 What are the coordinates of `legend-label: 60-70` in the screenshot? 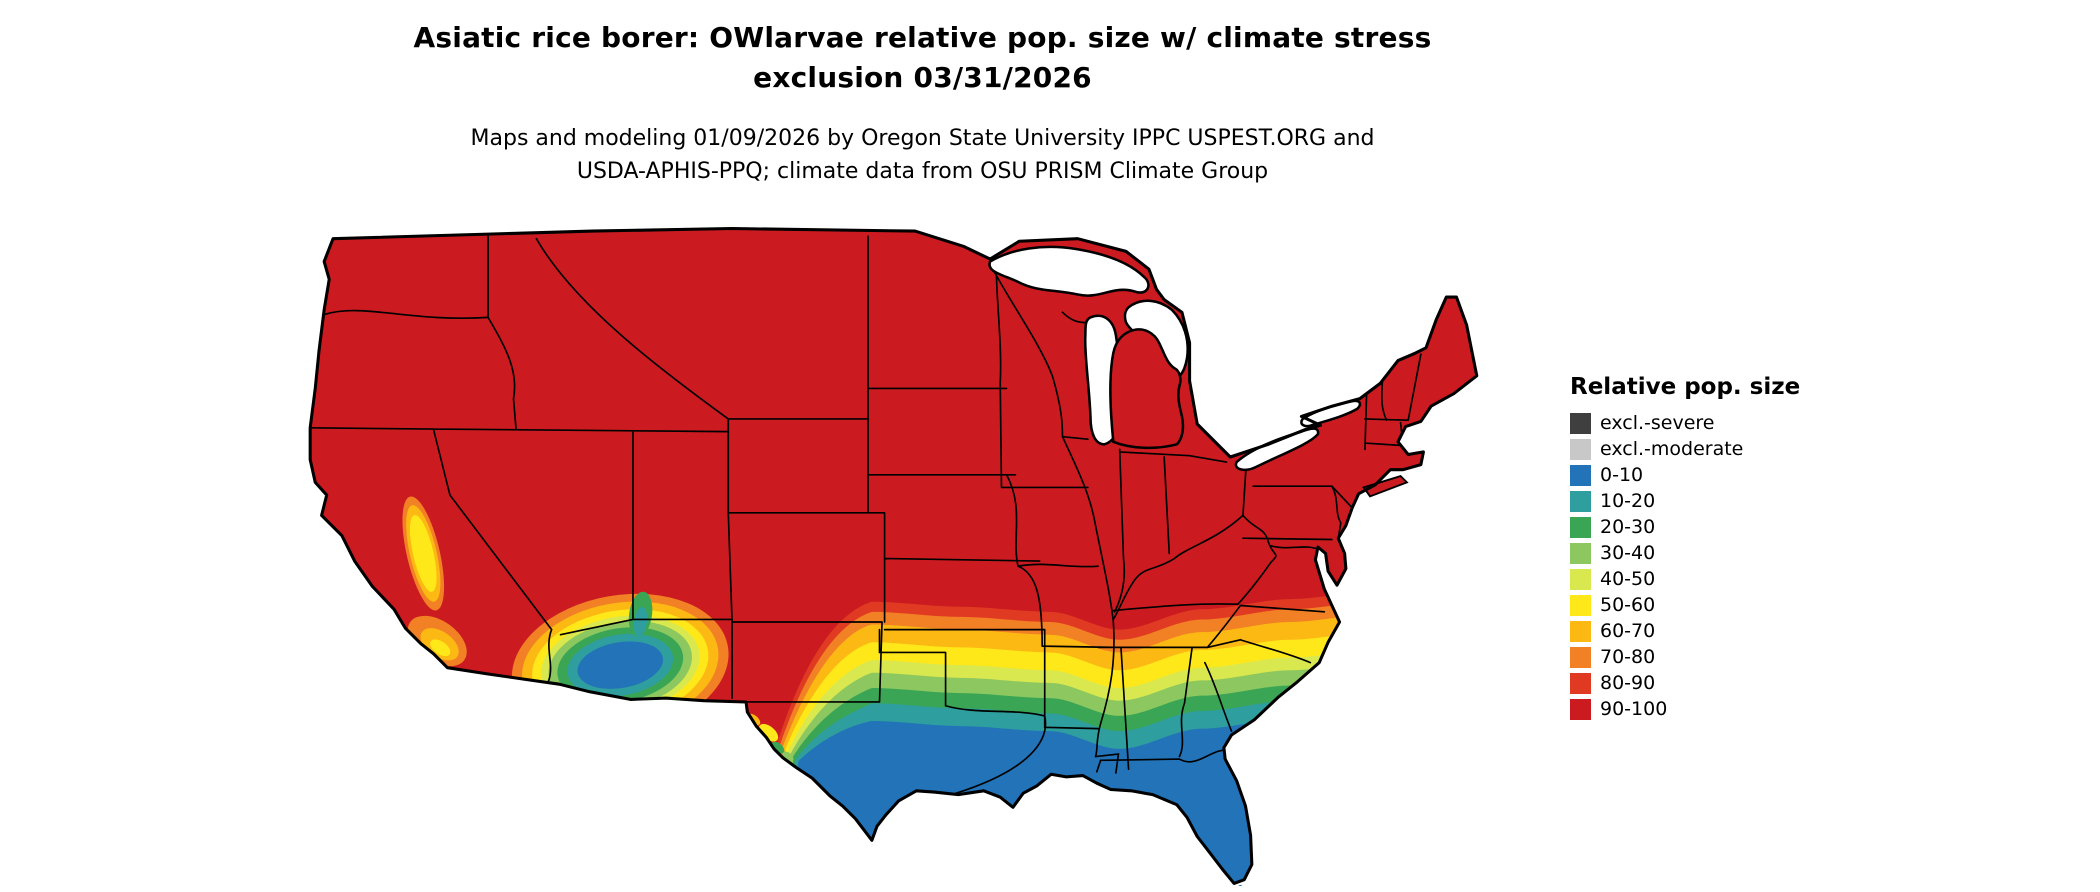 It's located at (1628, 631).